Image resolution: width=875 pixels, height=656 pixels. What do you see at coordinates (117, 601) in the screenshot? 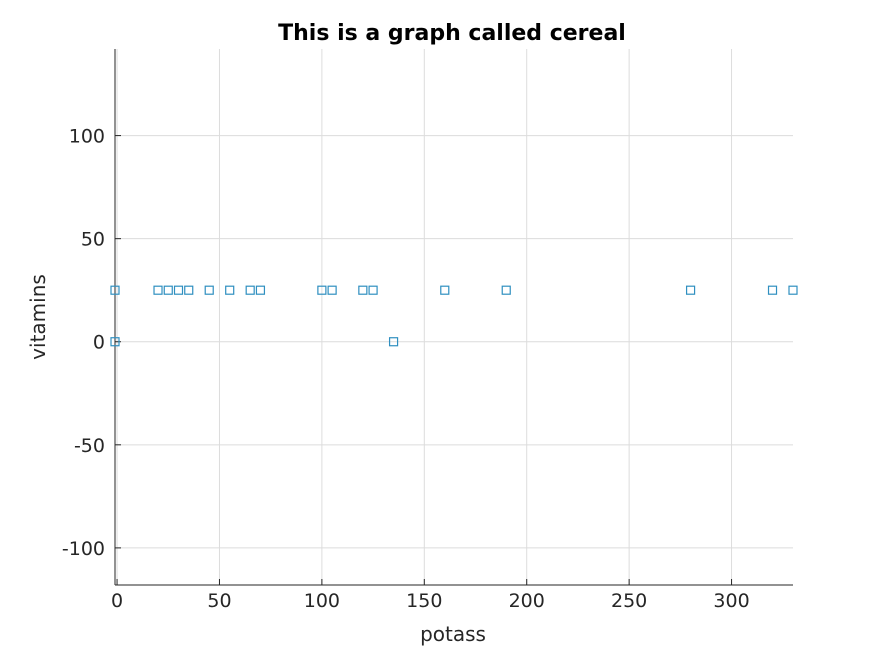
I see `x-tick-label: 0` at bounding box center [117, 601].